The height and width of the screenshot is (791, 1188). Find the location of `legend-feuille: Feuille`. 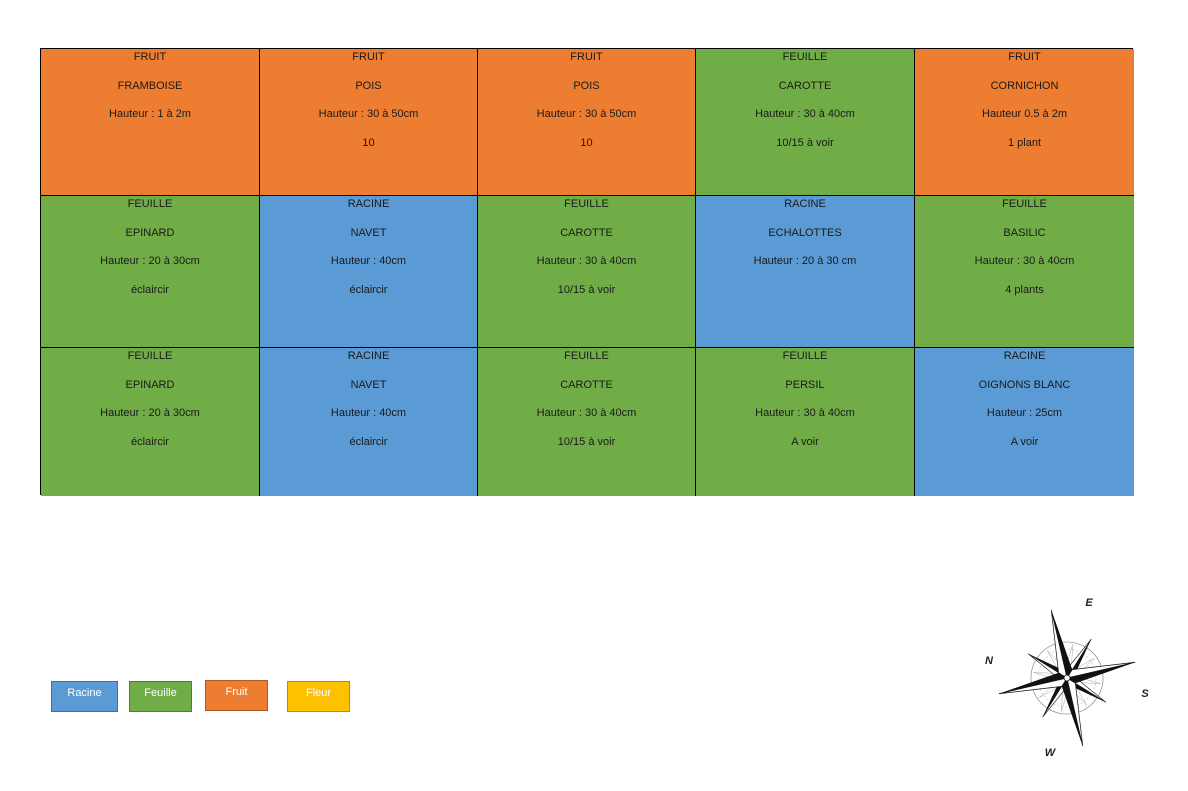

legend-feuille: Feuille is located at coordinates (160, 696).